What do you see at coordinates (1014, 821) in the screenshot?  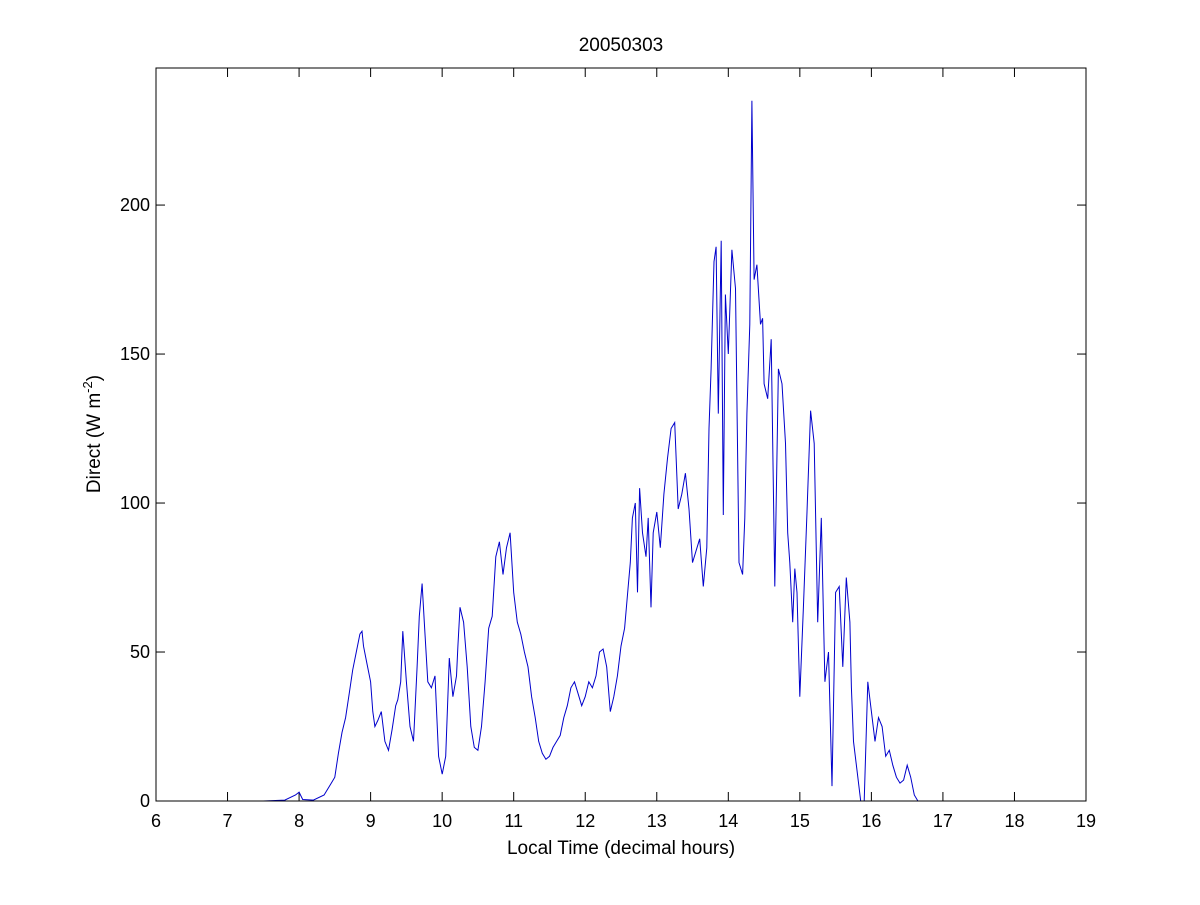 I see `x-tick-label: 18` at bounding box center [1014, 821].